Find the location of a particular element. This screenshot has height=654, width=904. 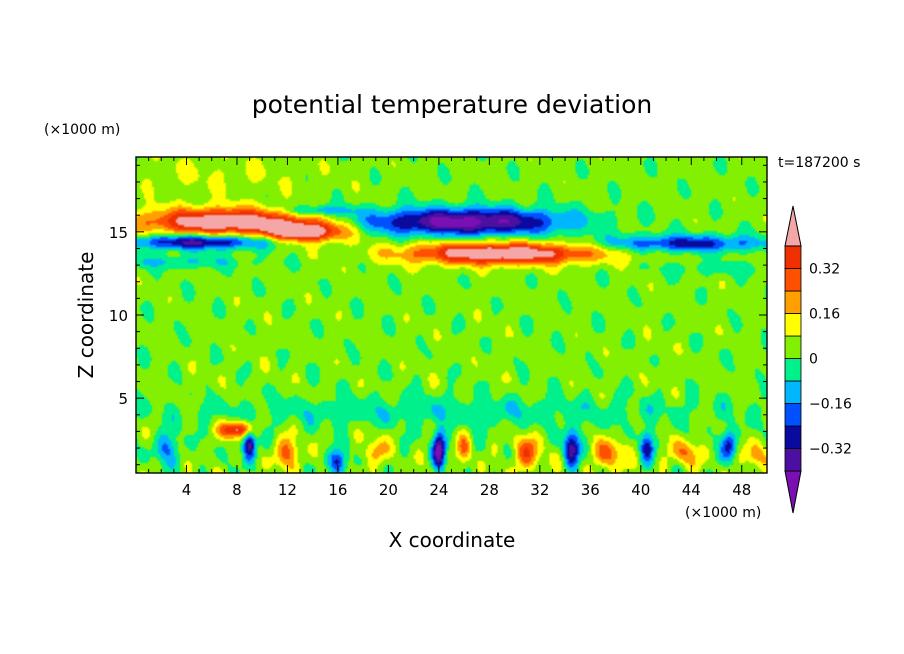

x-unit-label: (×1000 m) is located at coordinates (723, 513).